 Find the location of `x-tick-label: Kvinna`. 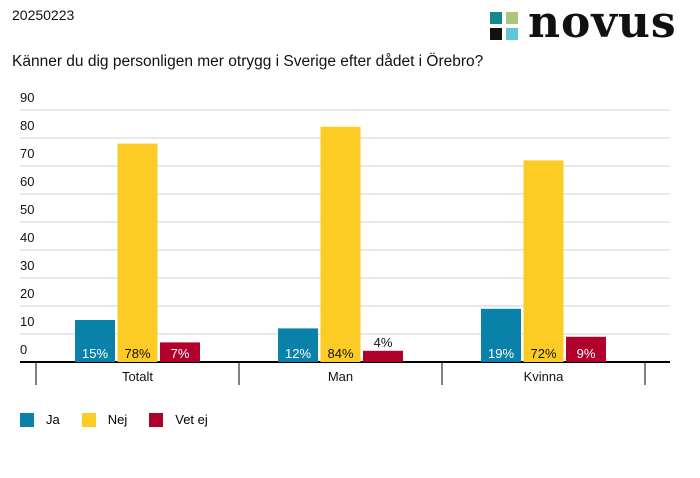

x-tick-label: Kvinna is located at coordinates (544, 376).